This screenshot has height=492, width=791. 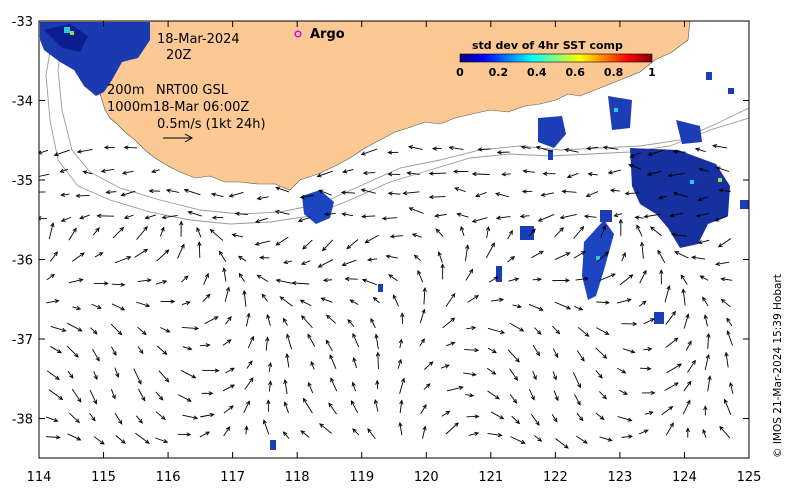 What do you see at coordinates (22, 181) in the screenshot?
I see `y-tick-label: -35` at bounding box center [22, 181].